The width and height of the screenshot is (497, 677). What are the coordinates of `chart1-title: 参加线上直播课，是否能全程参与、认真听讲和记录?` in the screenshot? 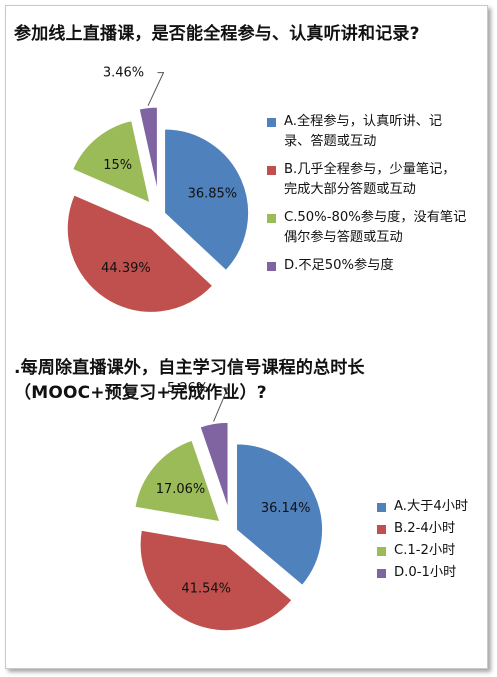 It's located at (217, 34).